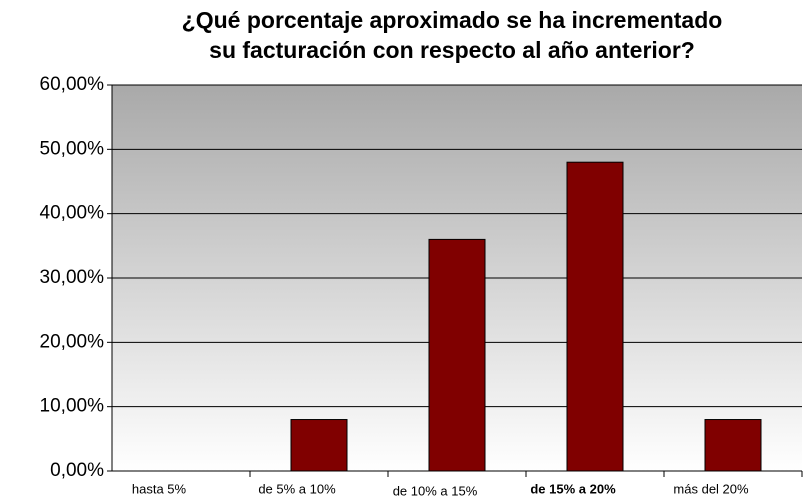 The image size is (804, 499). I want to click on x-tick-label: hasta 5%, so click(159, 488).